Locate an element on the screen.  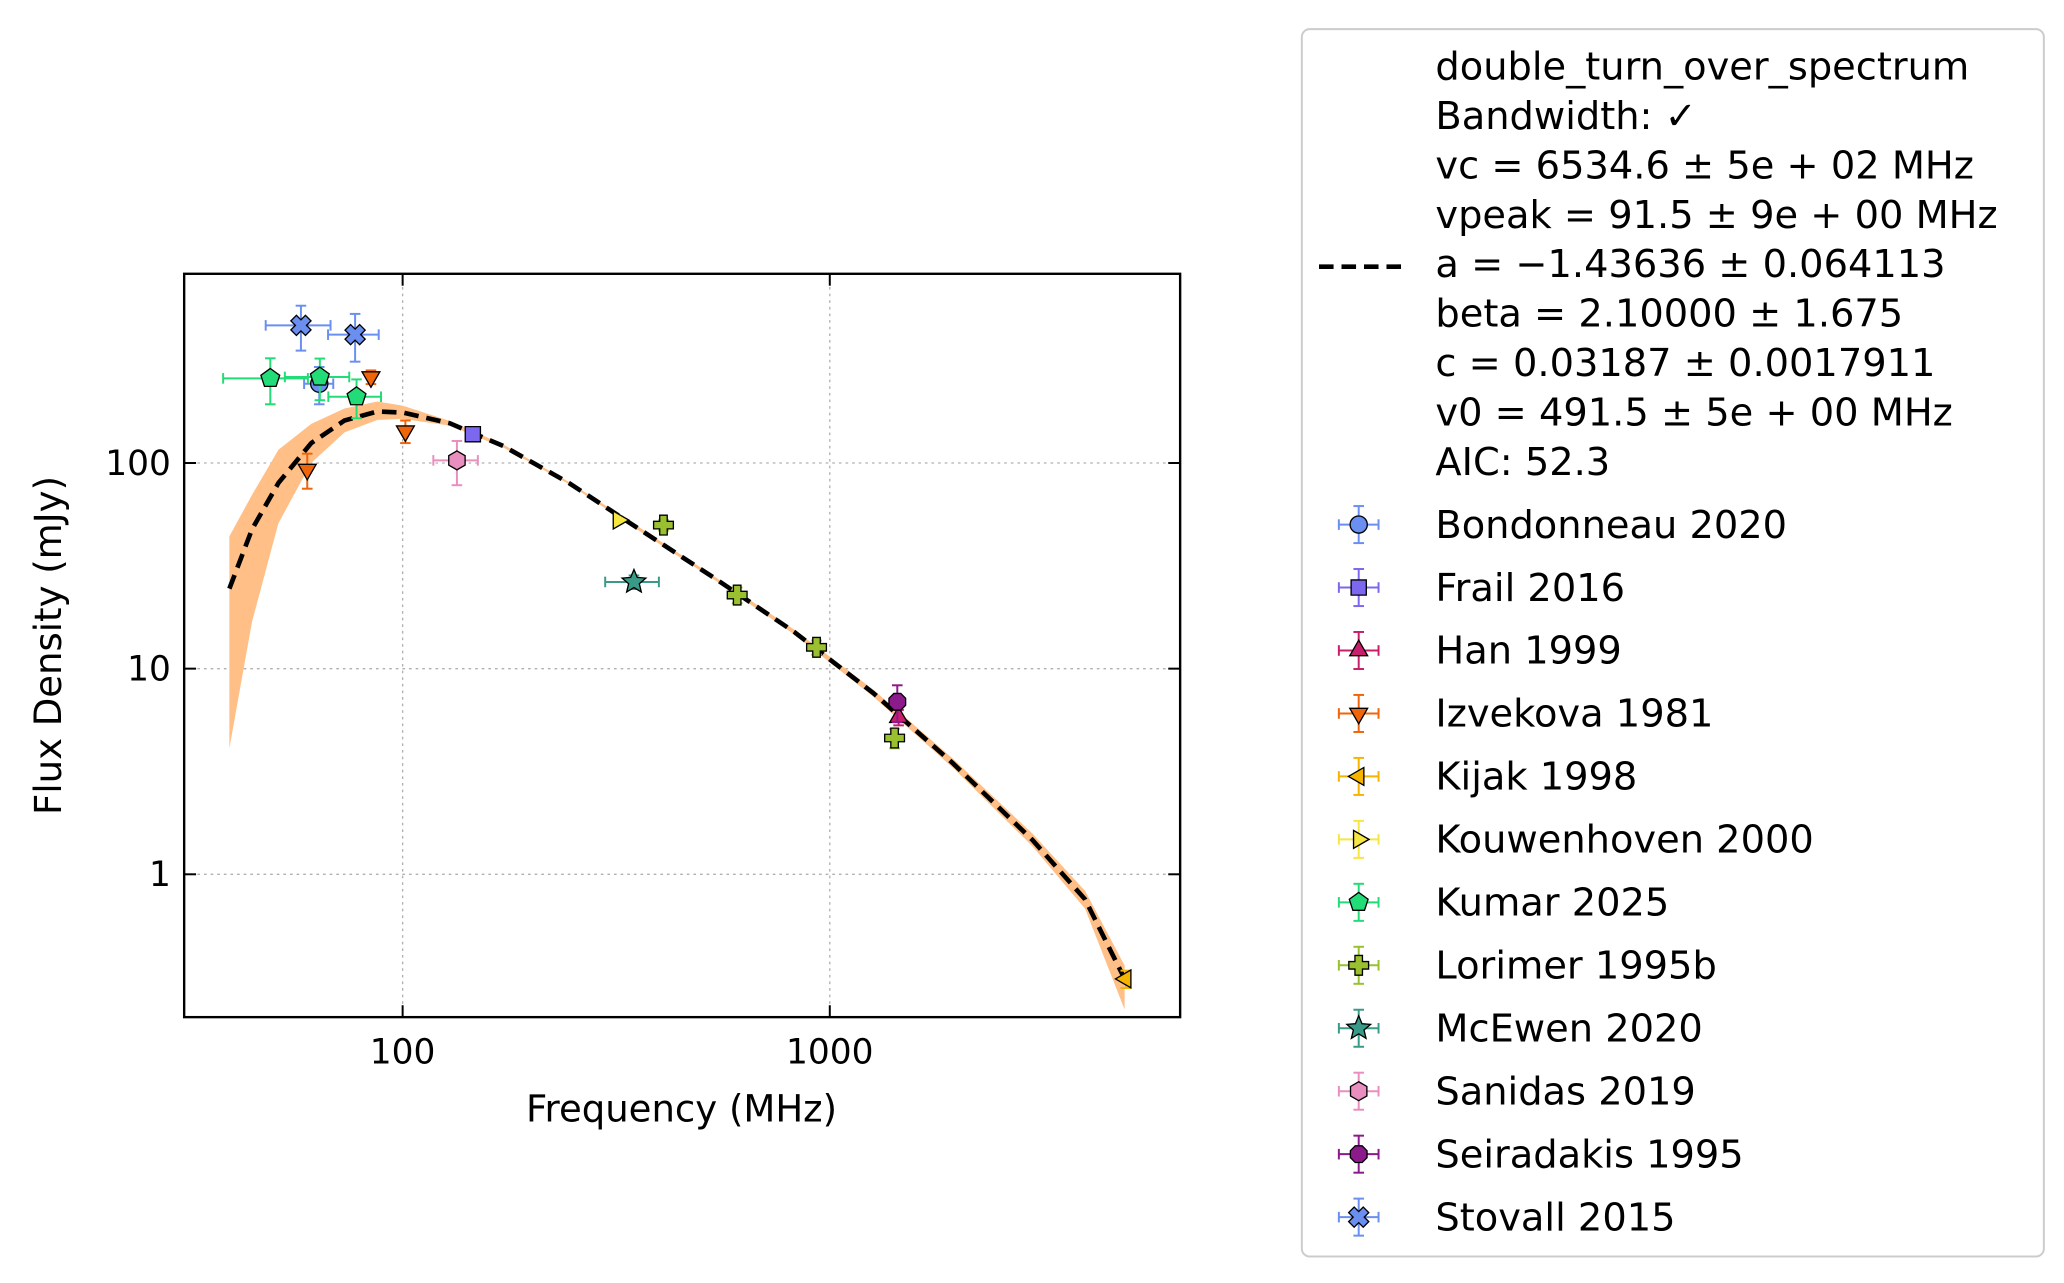
x-tick-label: 100 is located at coordinates (403, 1052).